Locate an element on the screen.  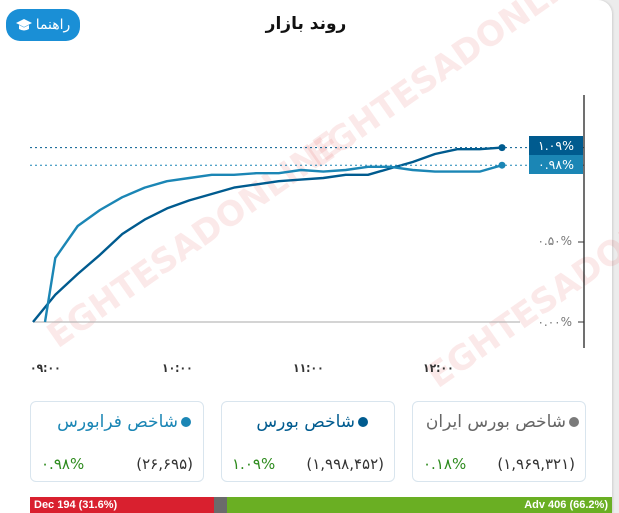
index-value: (۱,۹۹۸,۴۵۲) is located at coordinates (345, 464).